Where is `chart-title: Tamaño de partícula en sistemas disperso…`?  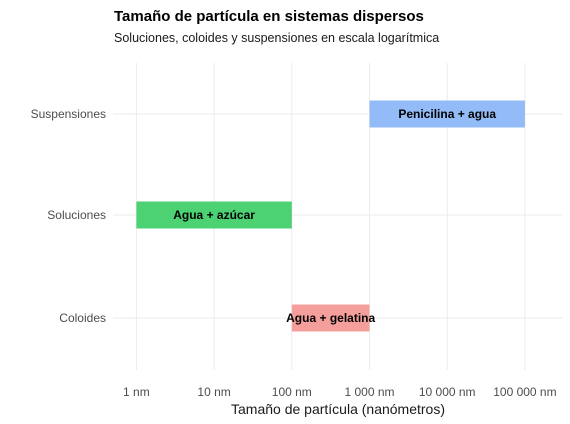
chart-title: Tamaño de partícula en sistemas disperso… is located at coordinates (269, 16).